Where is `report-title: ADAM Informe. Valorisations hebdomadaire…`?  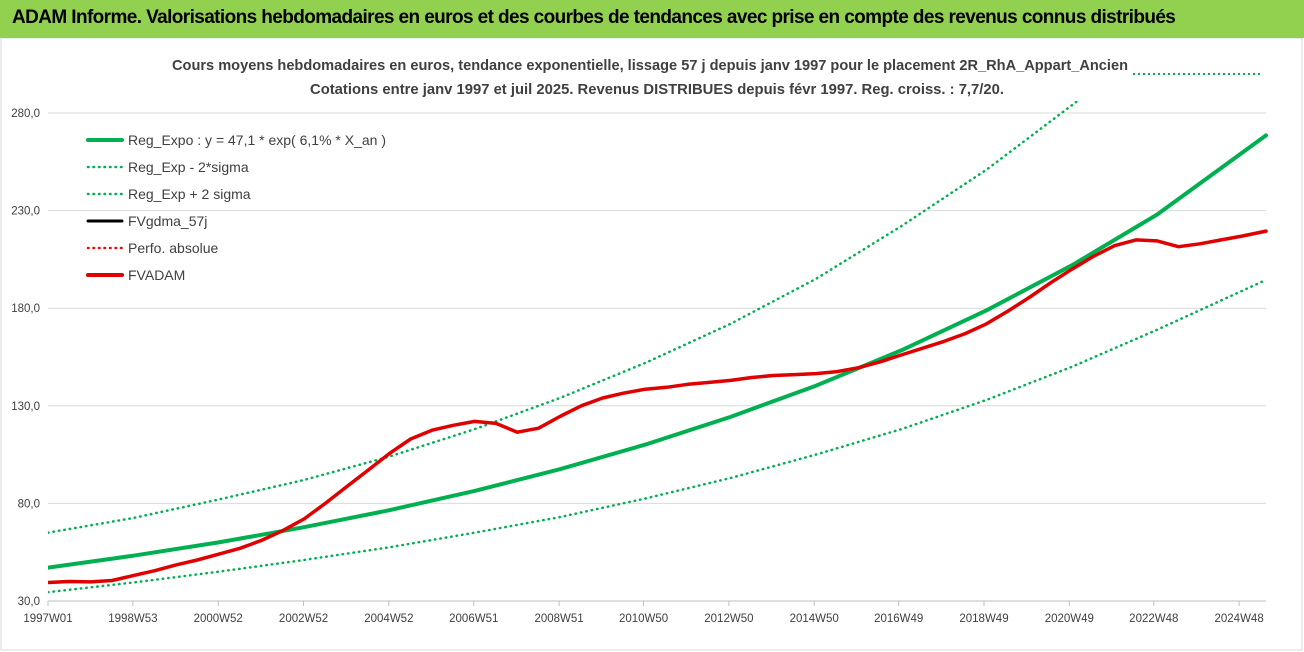
report-title: ADAM Informe. Valorisations hebdomadaire… is located at coordinates (594, 17).